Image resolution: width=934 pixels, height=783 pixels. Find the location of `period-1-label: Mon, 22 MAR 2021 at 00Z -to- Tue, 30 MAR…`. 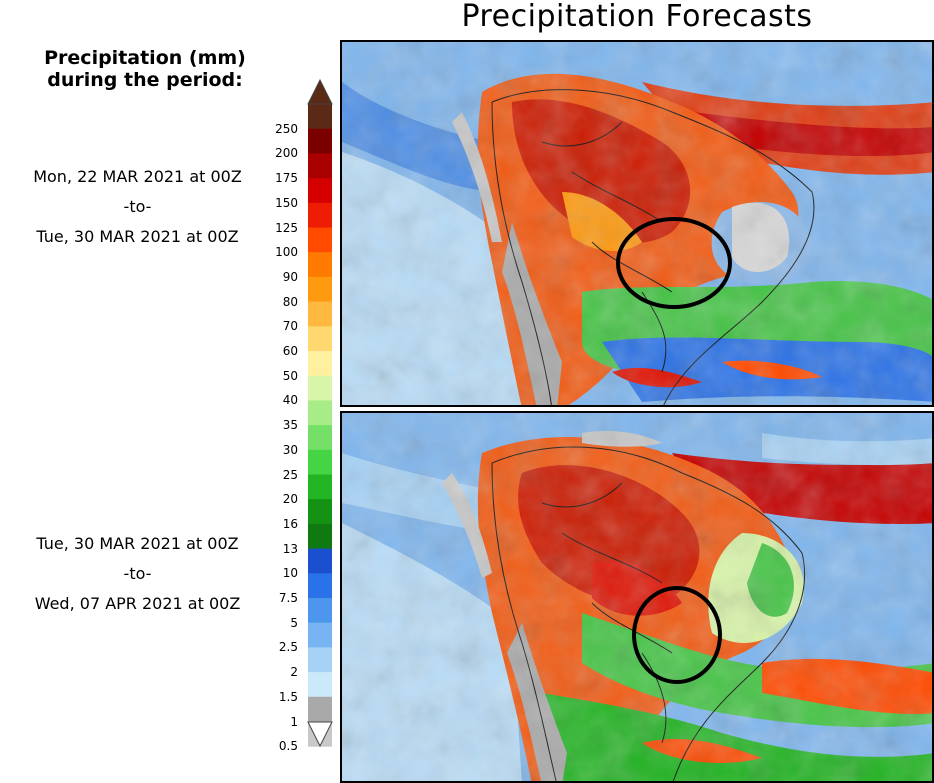

period-1-label: Mon, 22 MAR 2021 at 00Z -to- Tue, 30 MAR… is located at coordinates (137, 207).